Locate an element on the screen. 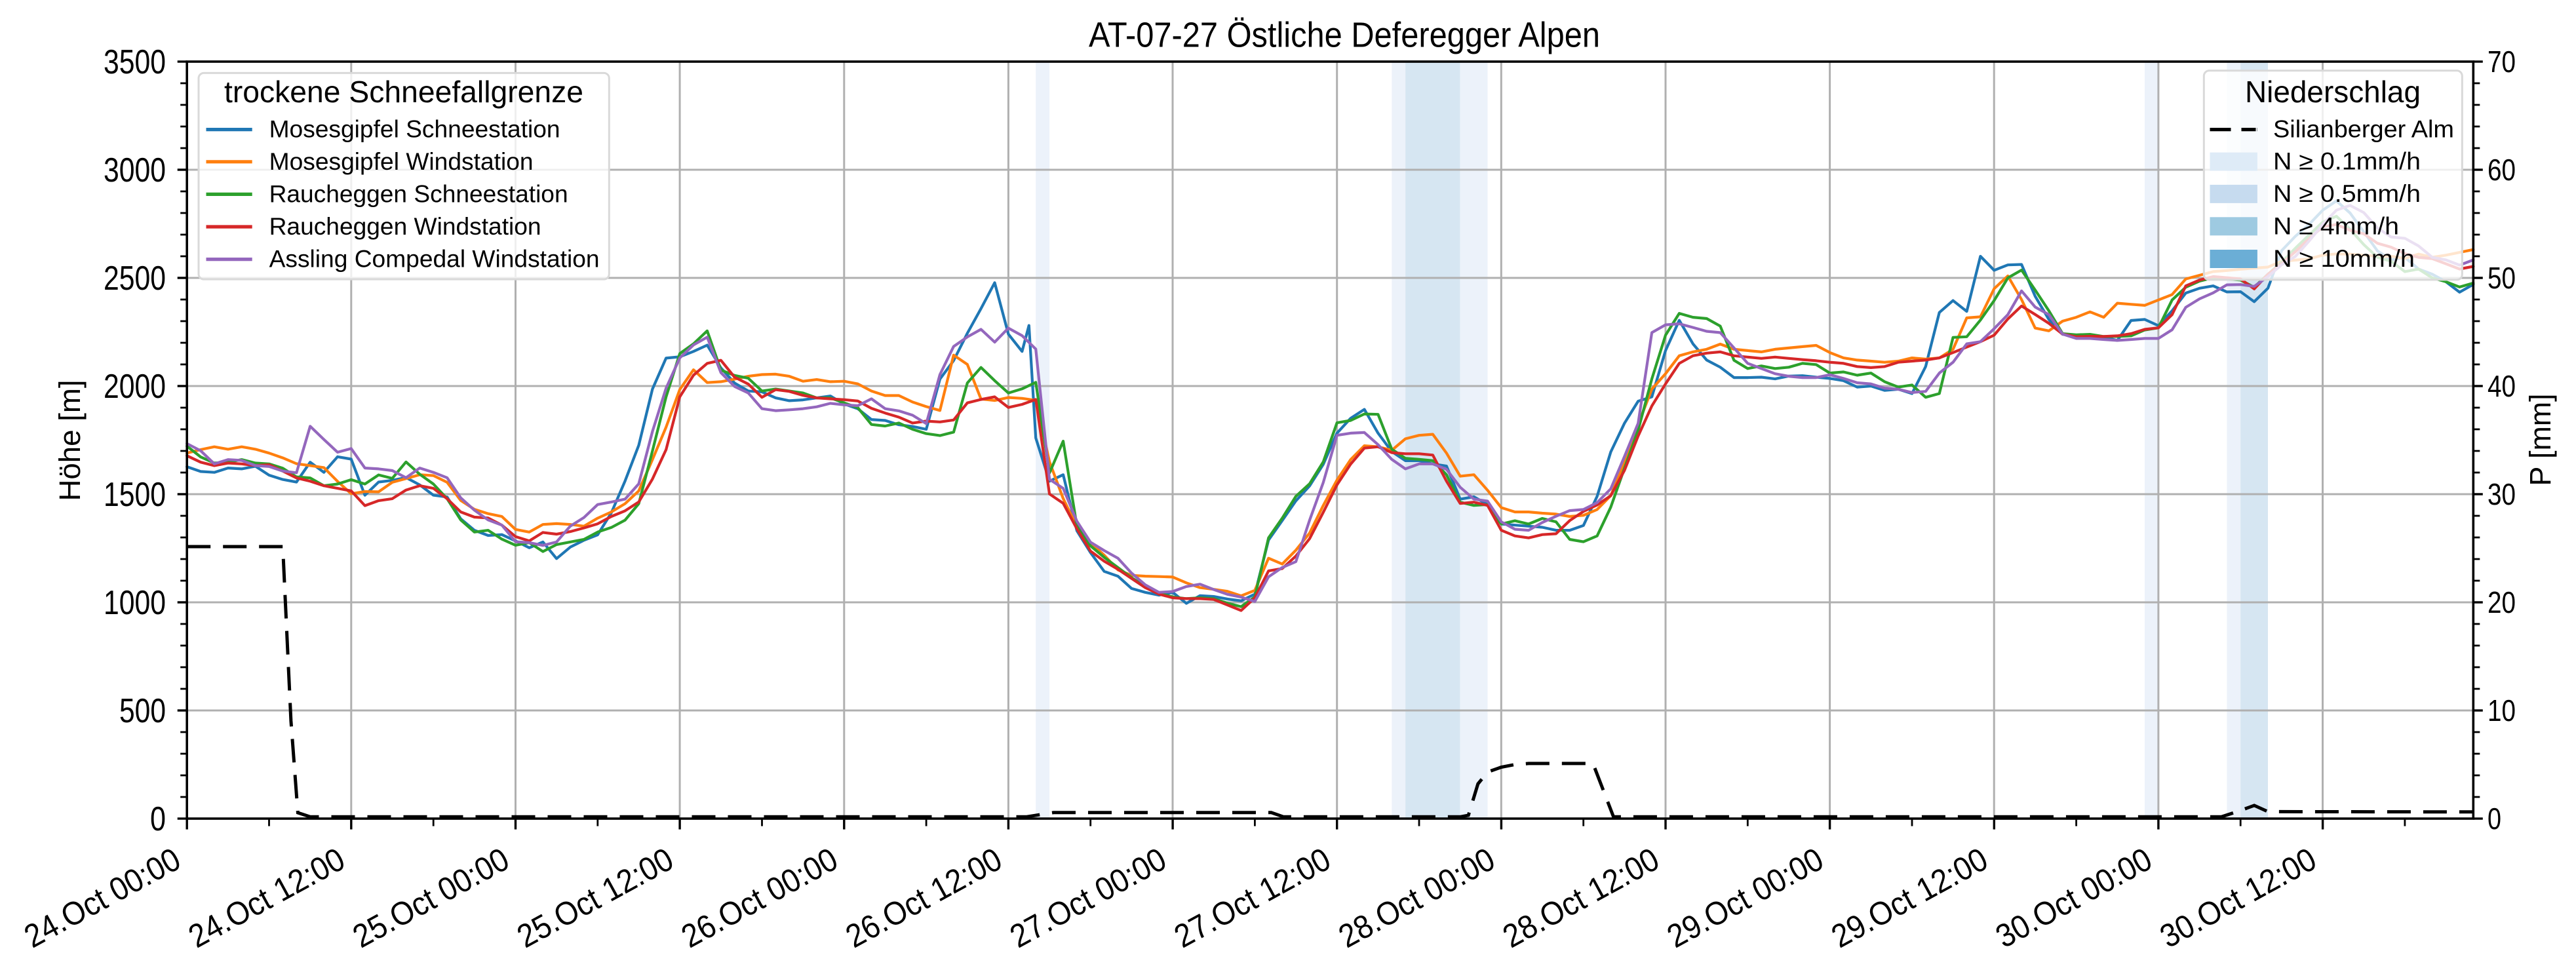  svg-text: 20 is located at coordinates (2502, 602).